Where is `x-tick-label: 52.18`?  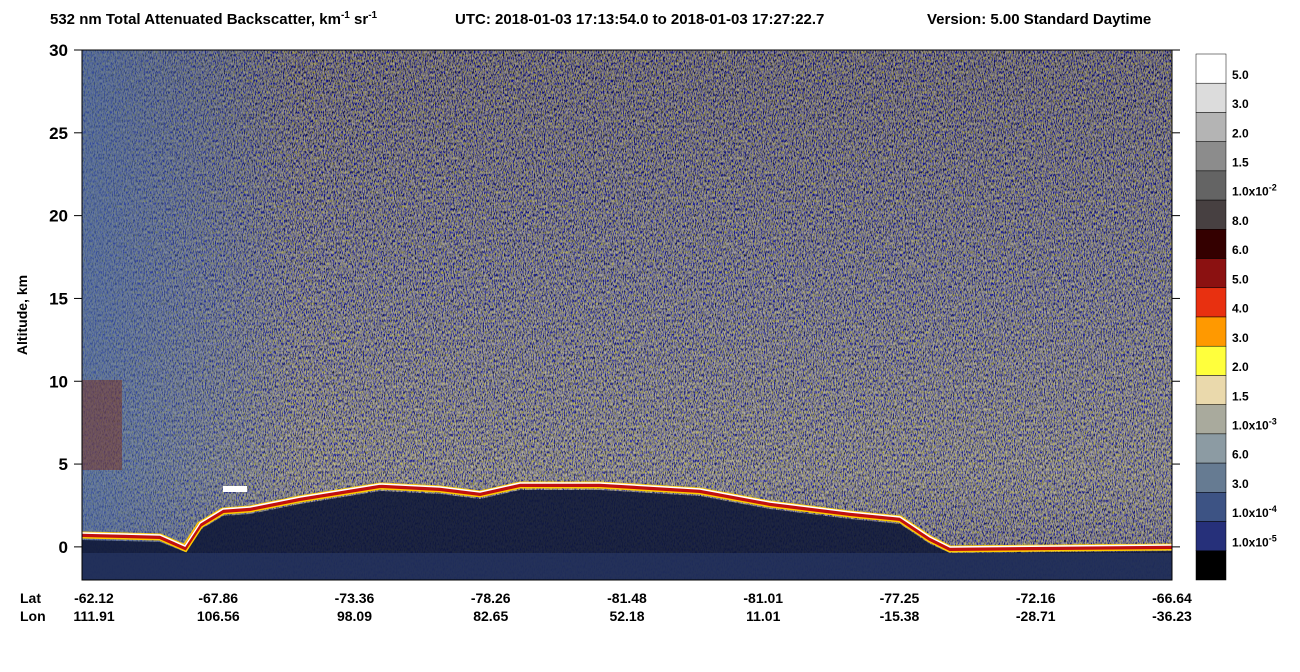
x-tick-label: 52.18 is located at coordinates (626, 616).